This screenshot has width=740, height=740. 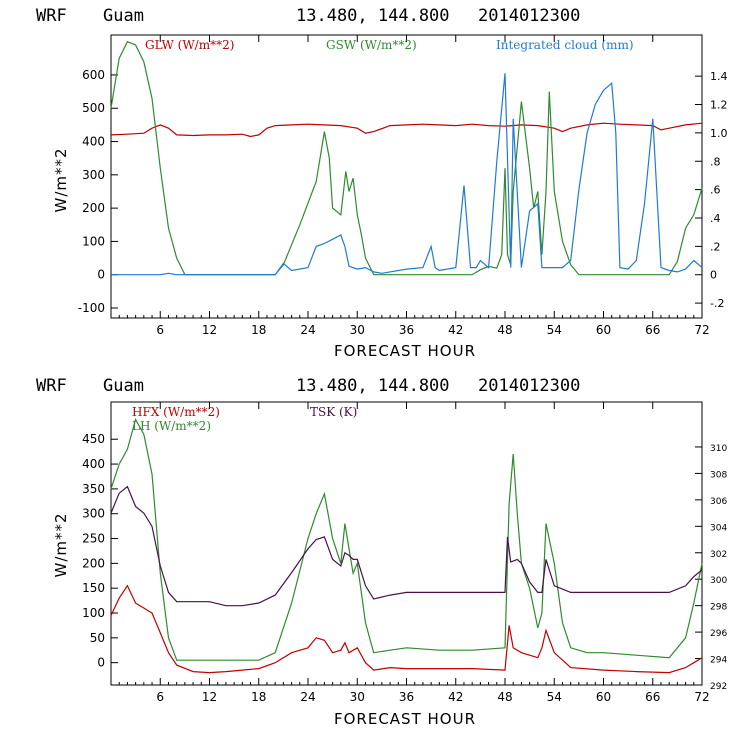 What do you see at coordinates (405, 351) in the screenshot?
I see `top-xlabel: FORECAST HOUR` at bounding box center [405, 351].